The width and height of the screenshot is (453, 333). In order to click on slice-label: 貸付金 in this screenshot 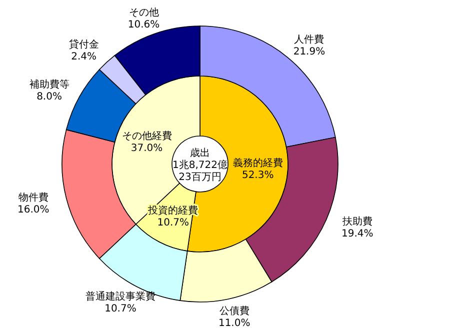, I will do `click(83, 44)`.